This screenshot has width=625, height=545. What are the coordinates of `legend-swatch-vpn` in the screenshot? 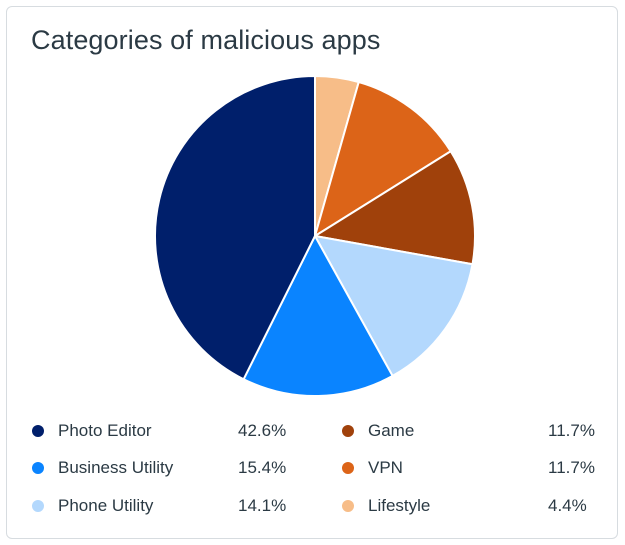 It's located at (348, 468).